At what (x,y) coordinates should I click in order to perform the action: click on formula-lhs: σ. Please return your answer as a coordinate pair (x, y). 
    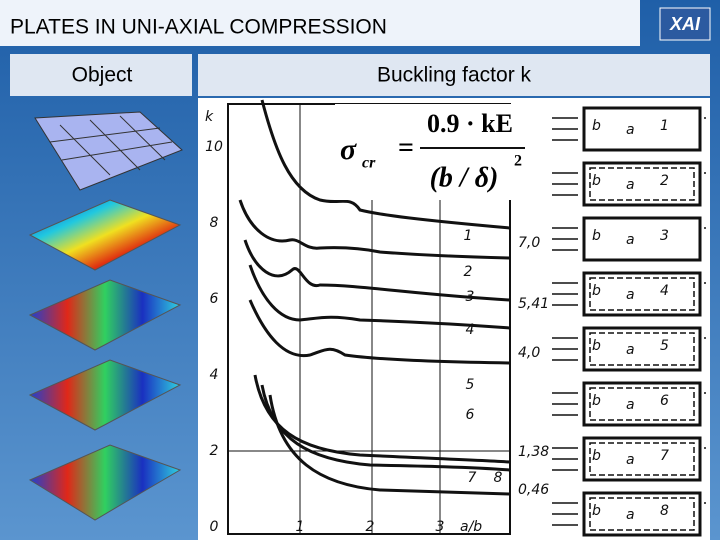
    Looking at the image, I should click on (348, 149).